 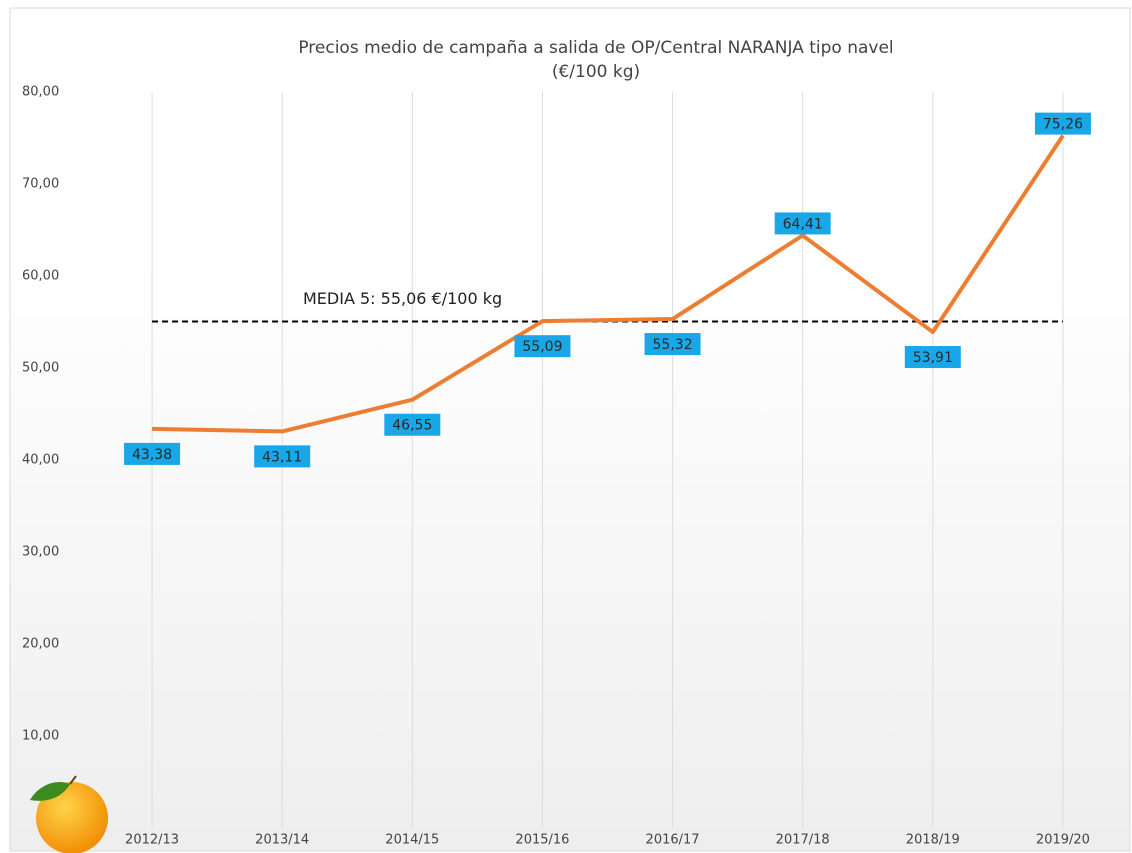 I want to click on data-label: 64,41, so click(x=803, y=224).